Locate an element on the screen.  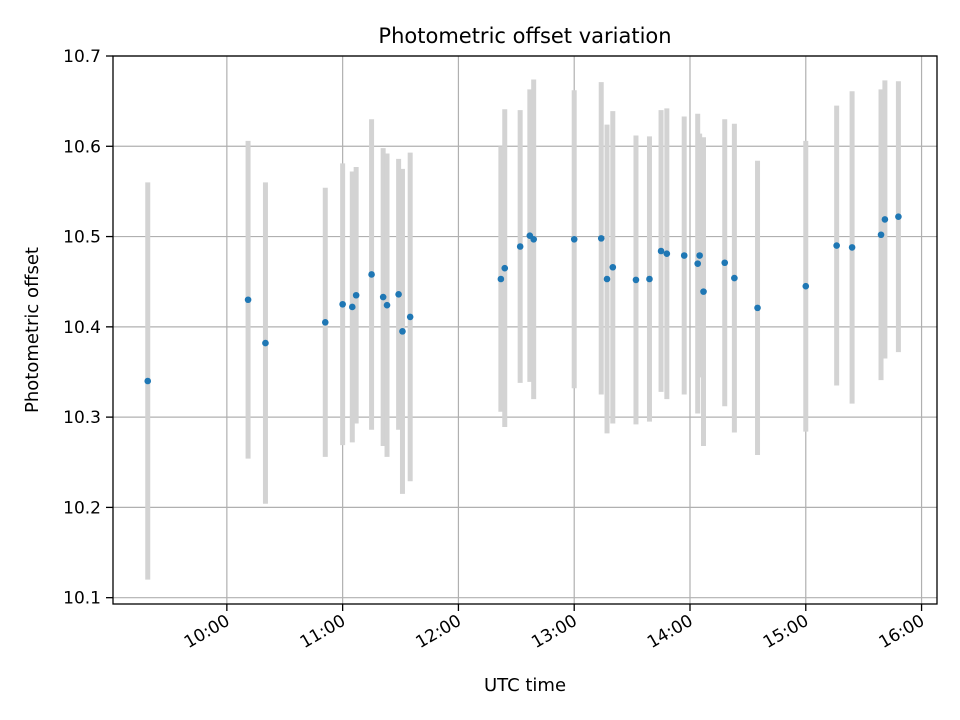
y-tick-label: 10.2 is located at coordinates (82, 508).